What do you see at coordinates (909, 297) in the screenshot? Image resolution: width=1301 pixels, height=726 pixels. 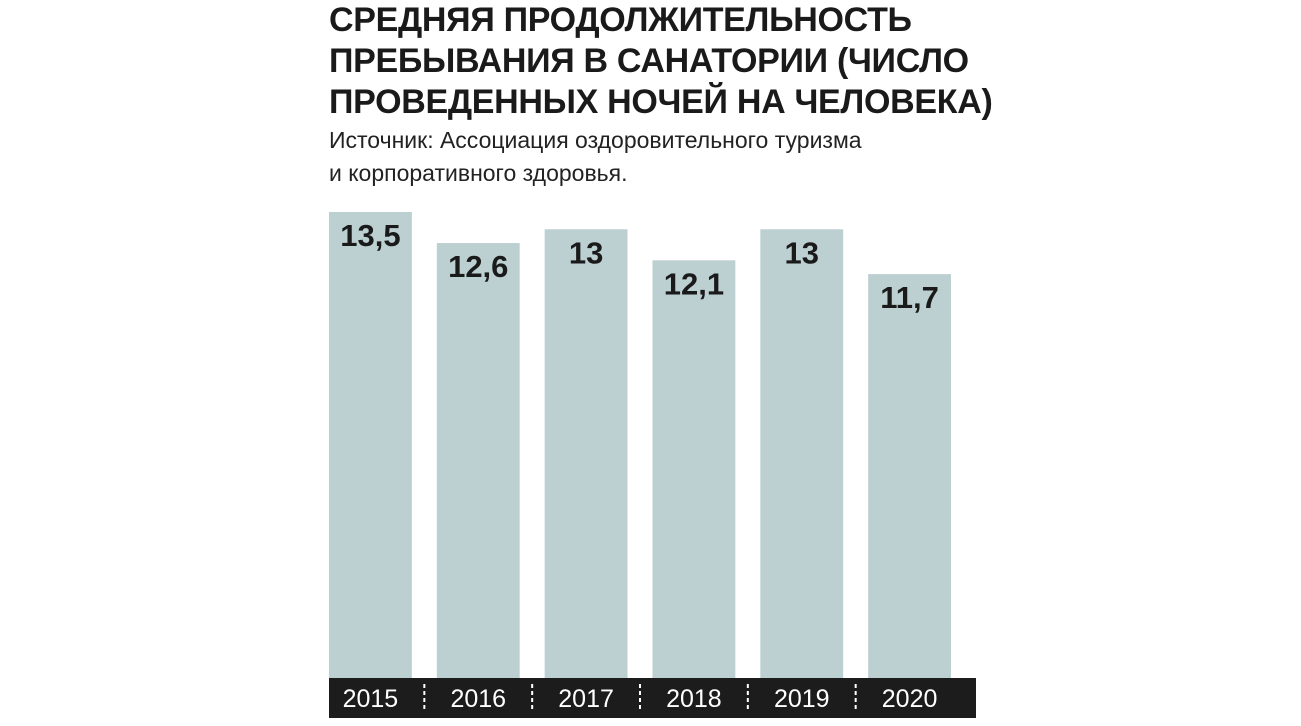 I see `bar-value-label: 11,7` at bounding box center [909, 297].